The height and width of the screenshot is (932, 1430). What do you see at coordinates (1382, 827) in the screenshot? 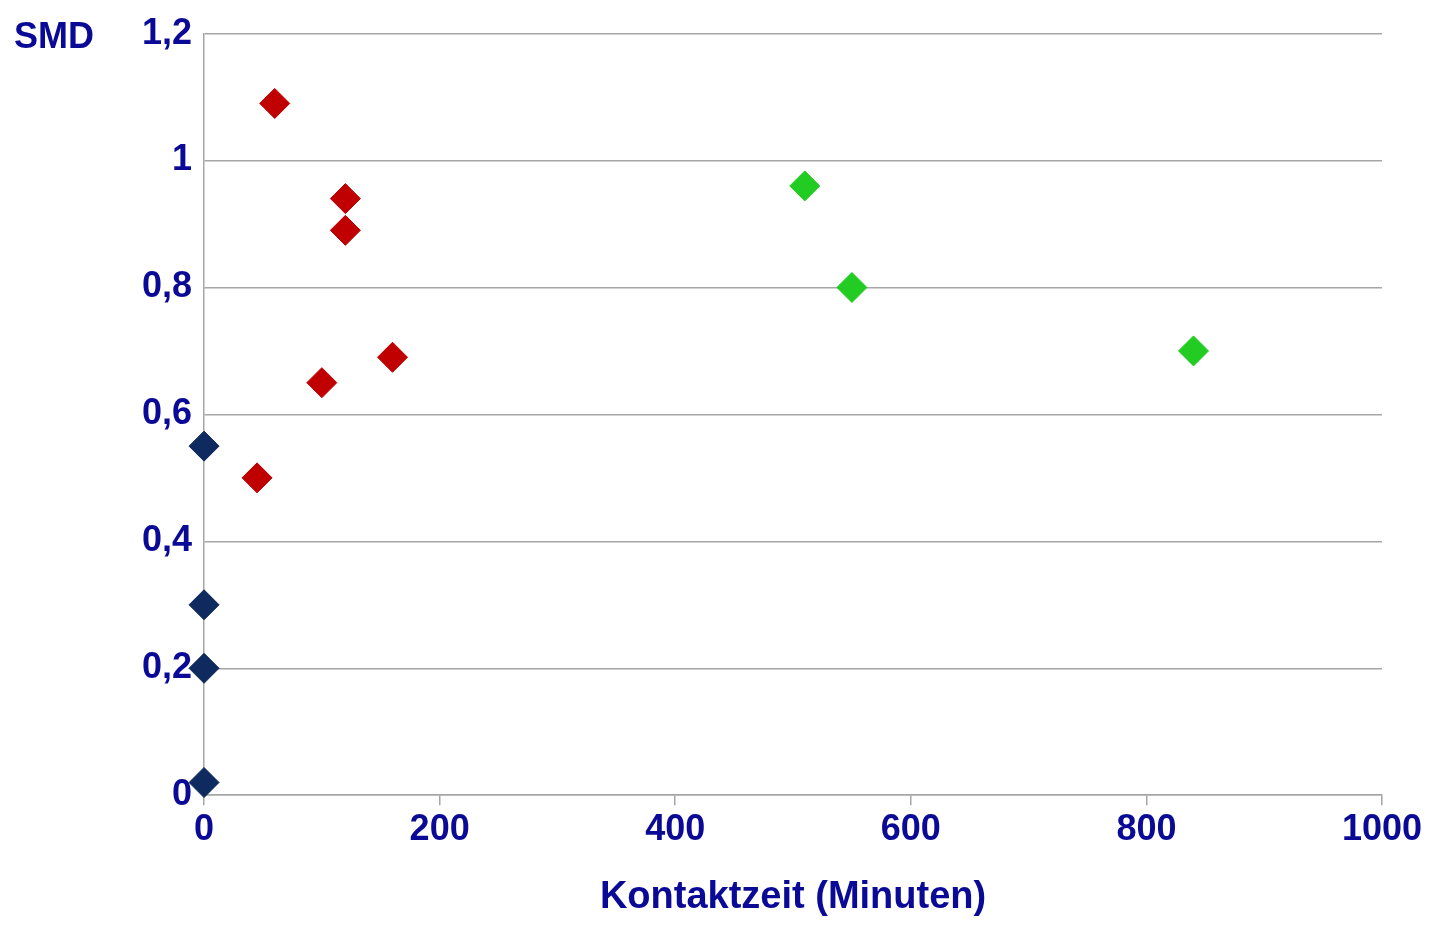
I see `x-tick-label: 1000` at bounding box center [1382, 827].